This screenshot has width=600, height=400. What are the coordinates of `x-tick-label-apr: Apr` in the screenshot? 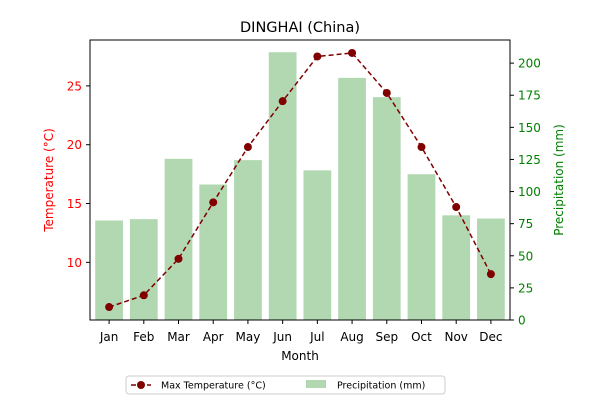 It's located at (213, 337).